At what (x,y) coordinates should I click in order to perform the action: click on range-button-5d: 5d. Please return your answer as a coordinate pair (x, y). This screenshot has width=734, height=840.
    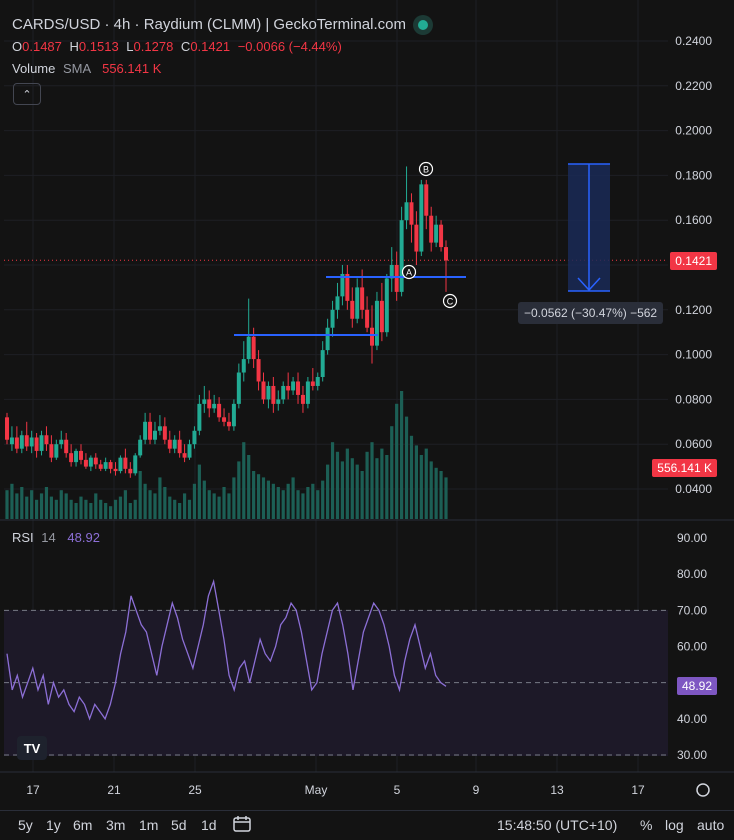
    Looking at the image, I should click on (179, 825).